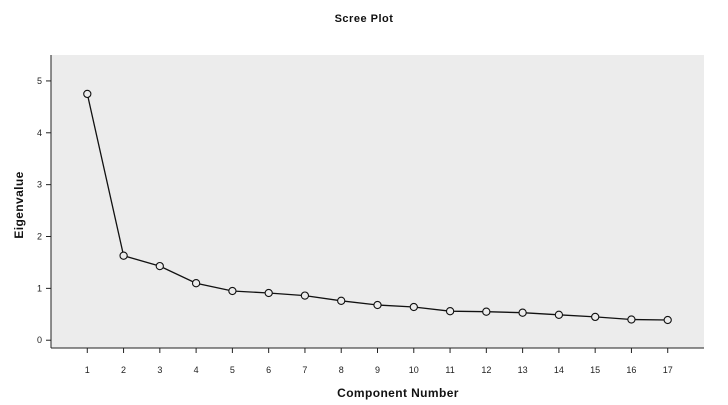  Describe the element at coordinates (39, 133) in the screenshot. I see `y-tick-label: 4` at that location.